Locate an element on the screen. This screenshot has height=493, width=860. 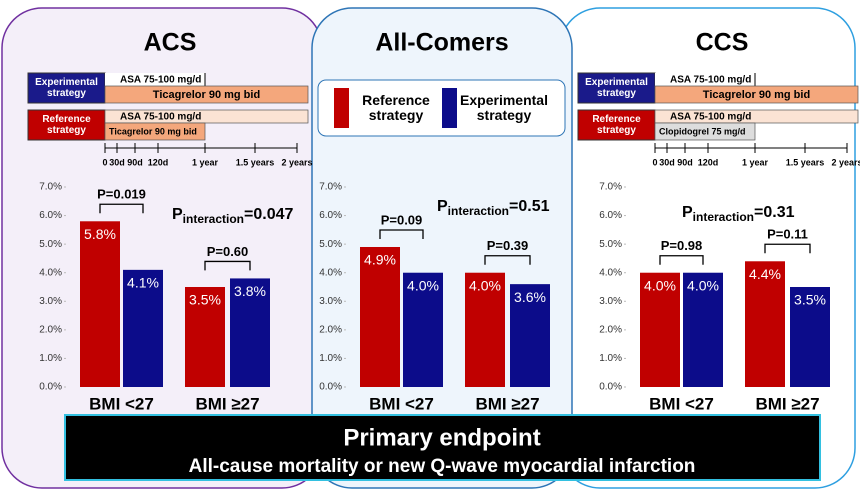
strategy-name-box: Reference strategy is located at coordinates (616, 125).